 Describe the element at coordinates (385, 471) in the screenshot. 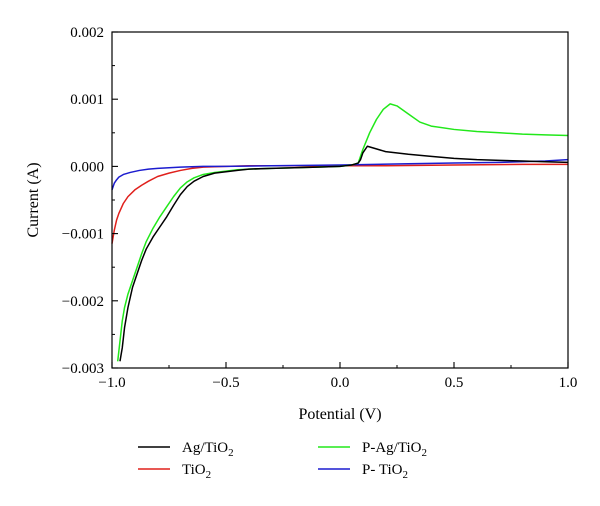

I see `legend-entry-label: P- TiO2` at that location.